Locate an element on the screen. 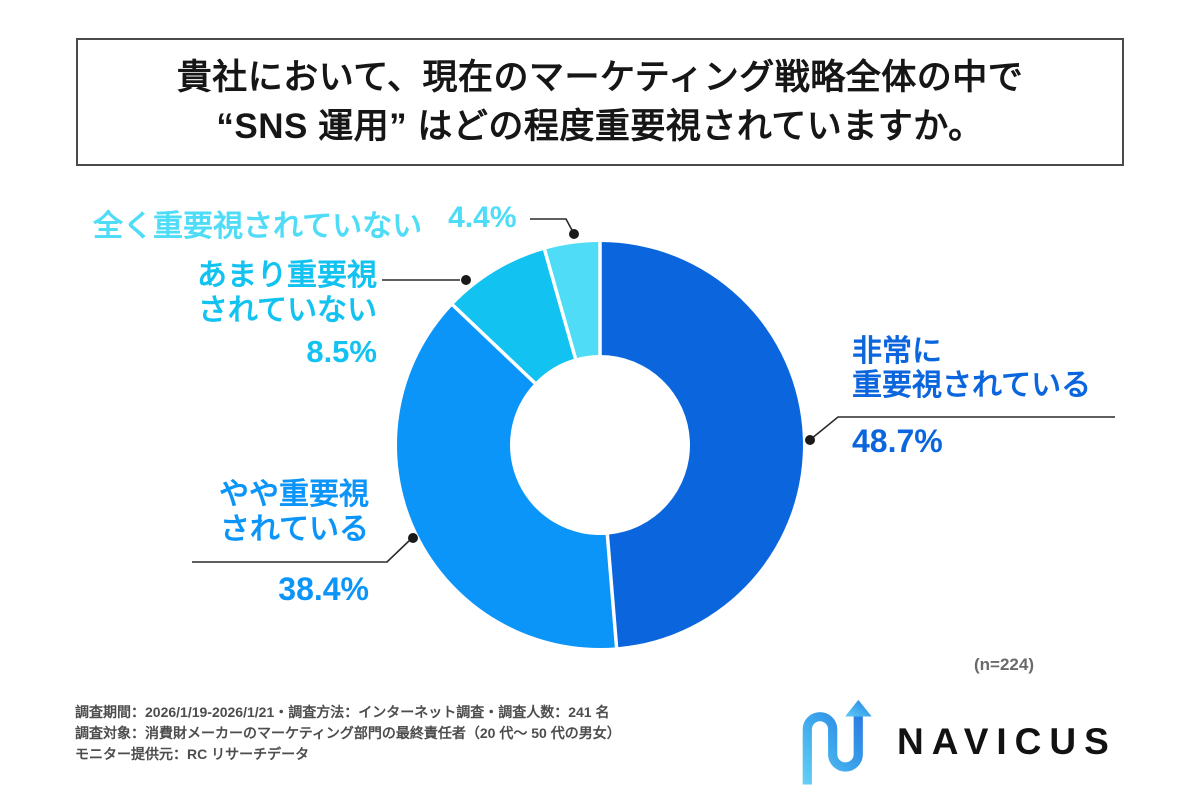 The image size is (1200, 800). callout-somewhat-important: やや重要視 されている 38.4% is located at coordinates (294, 542).